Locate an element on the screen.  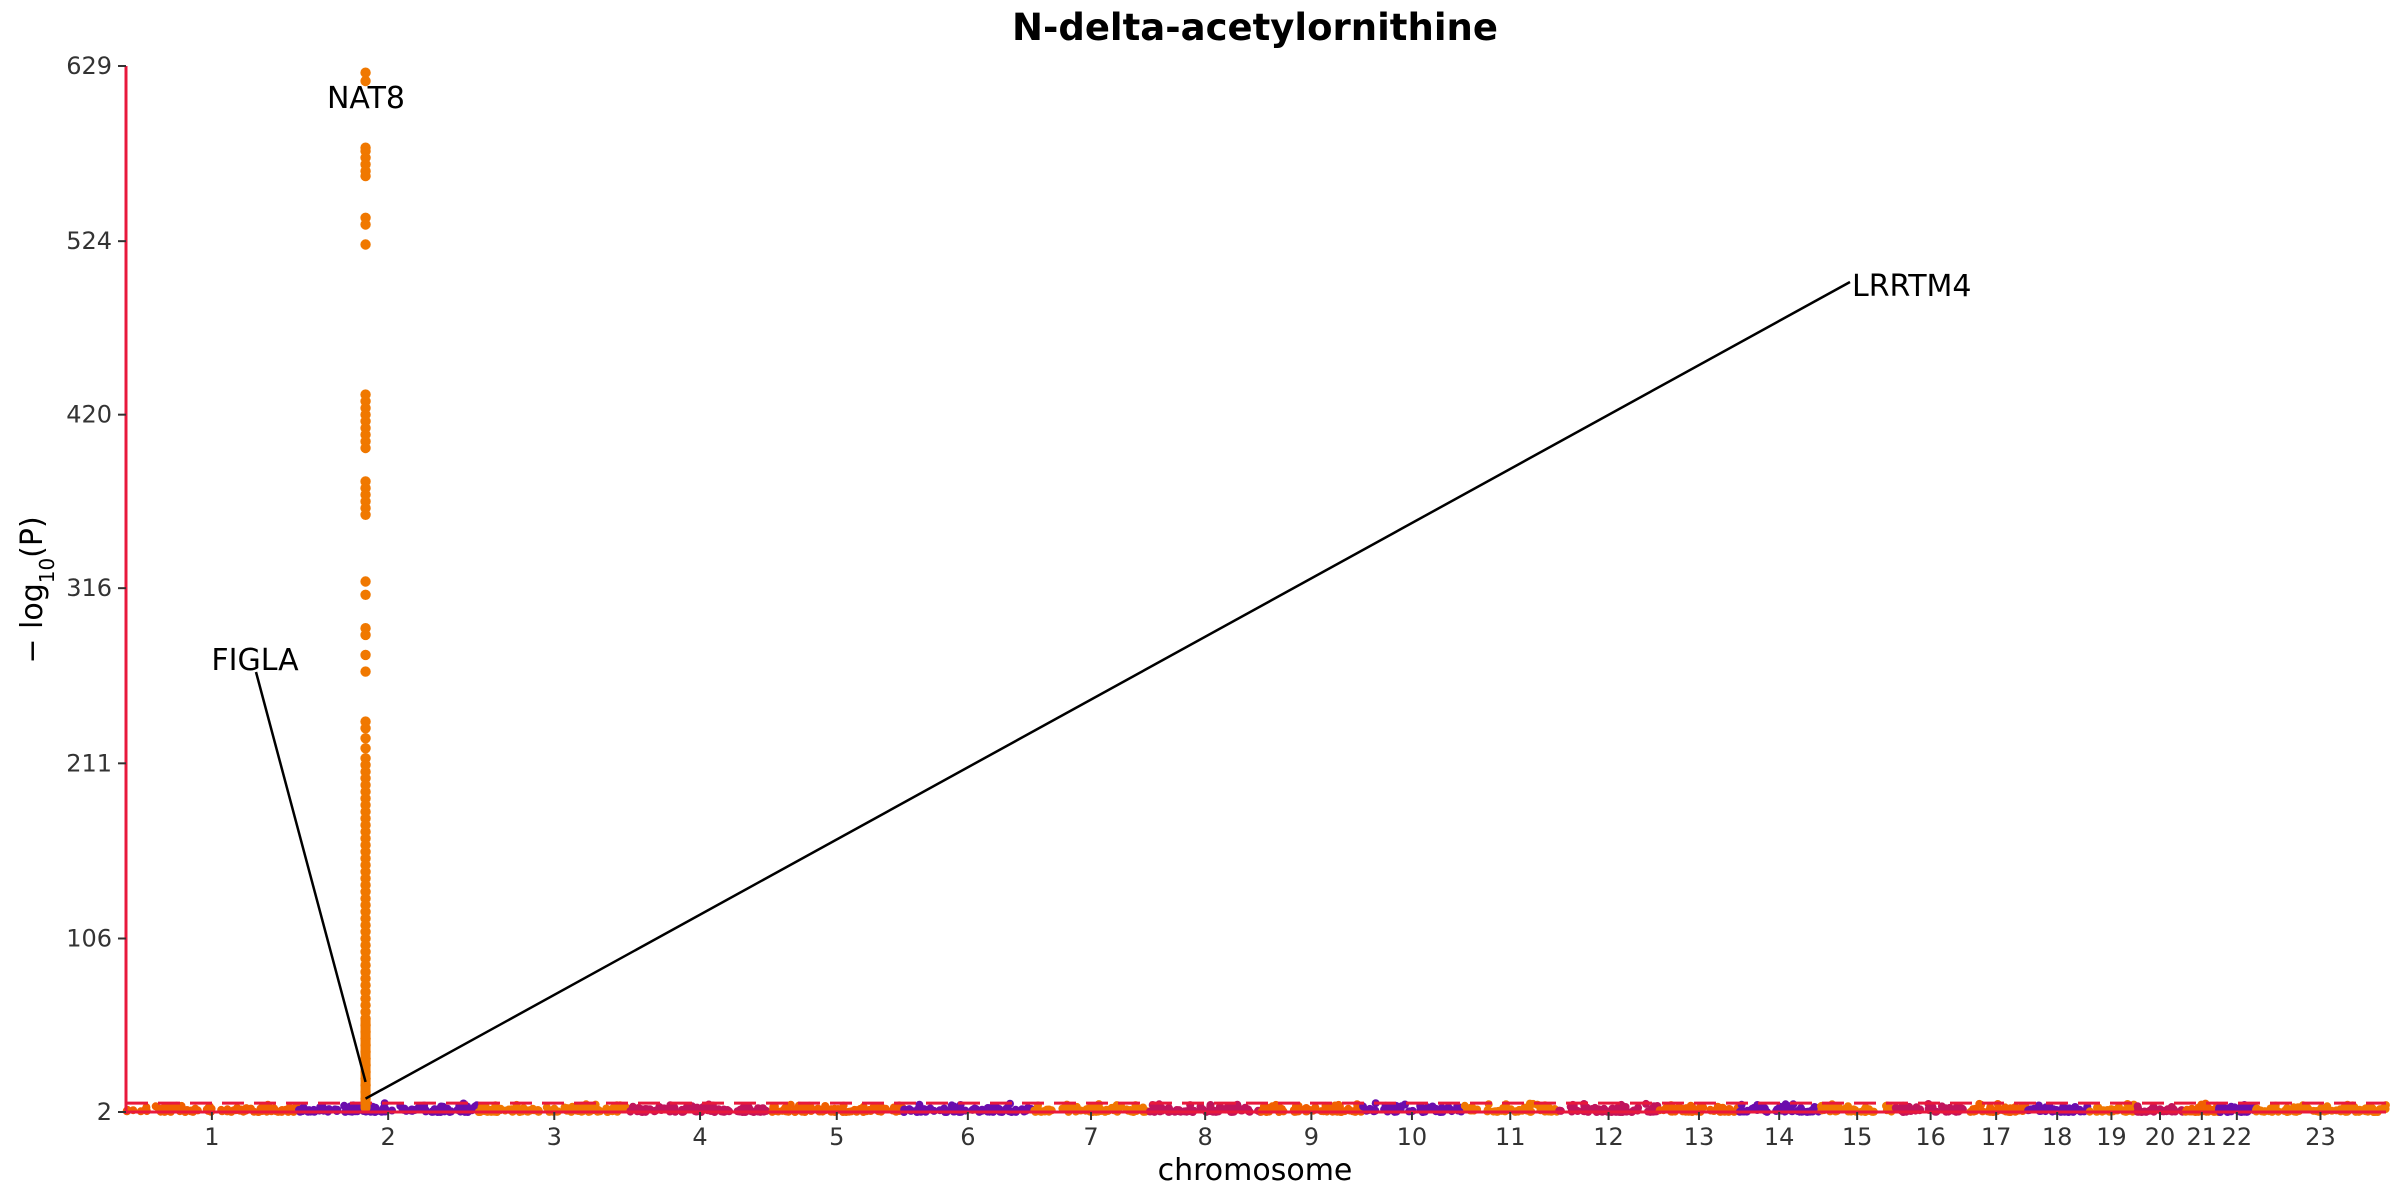
x-tick-label: 14 is located at coordinates (1779, 1137).